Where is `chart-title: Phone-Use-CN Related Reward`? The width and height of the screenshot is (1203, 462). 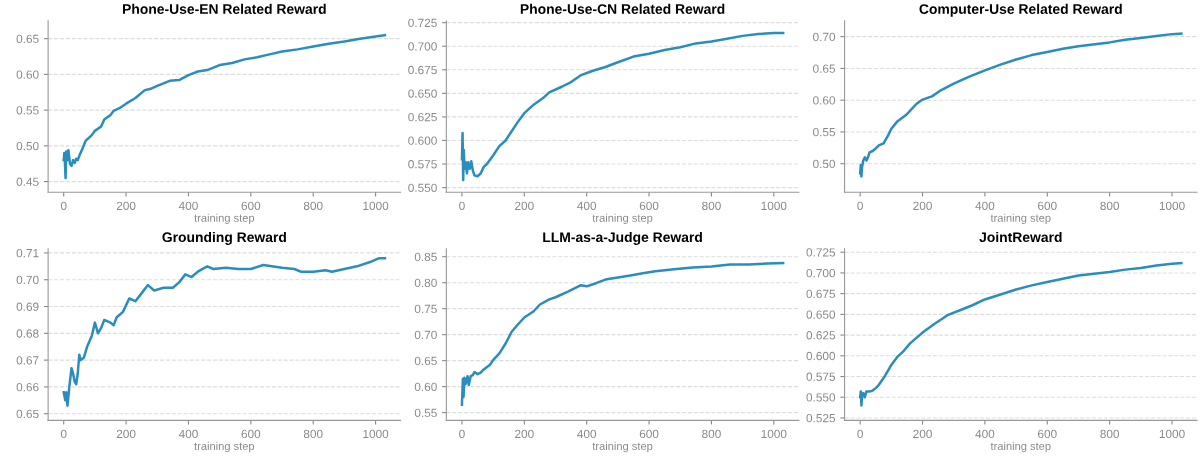 chart-title: Phone-Use-CN Related Reward is located at coordinates (622, 8).